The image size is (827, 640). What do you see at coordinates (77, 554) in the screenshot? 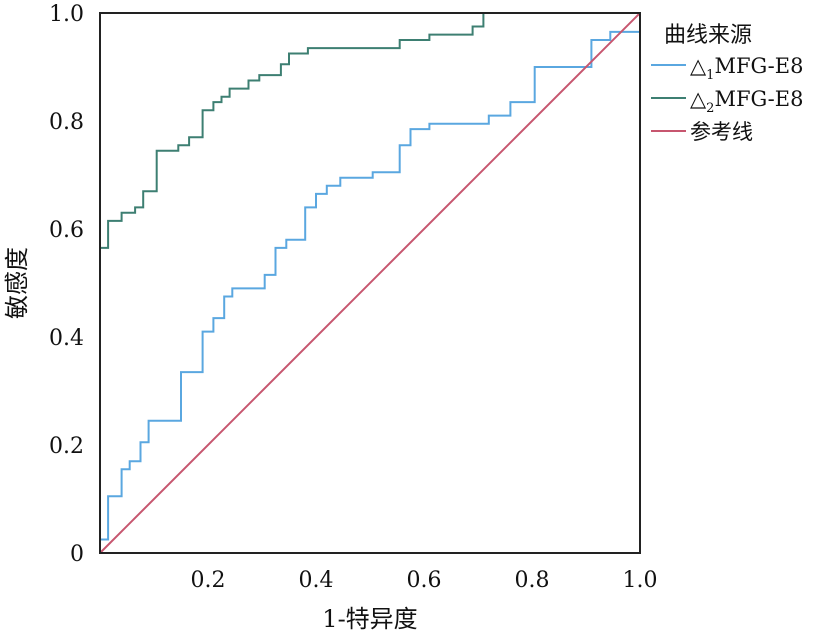
I see `y-tick-label: 0` at bounding box center [77, 554].